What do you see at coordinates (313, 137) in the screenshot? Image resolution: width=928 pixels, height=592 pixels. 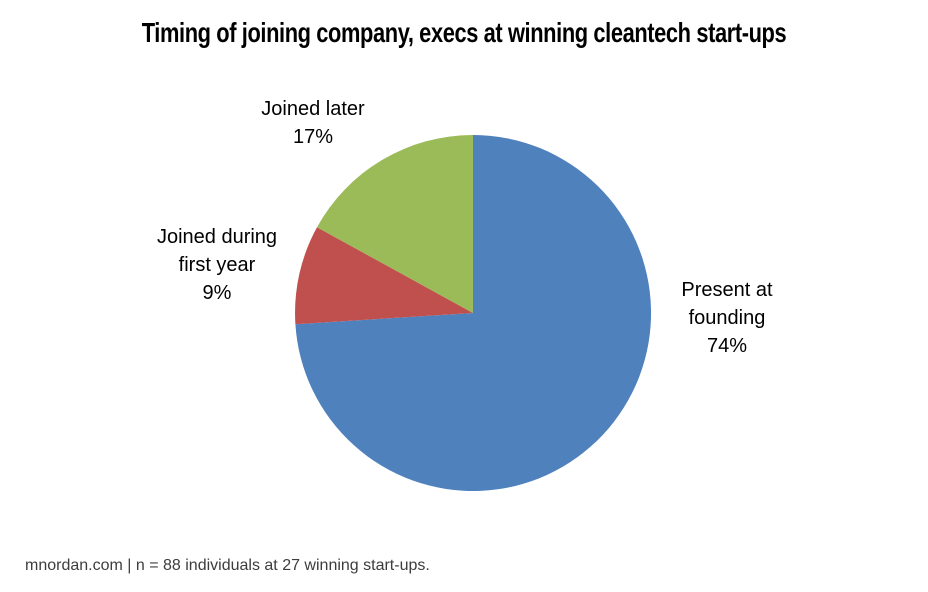 I see `data-label-value: 17%` at bounding box center [313, 137].